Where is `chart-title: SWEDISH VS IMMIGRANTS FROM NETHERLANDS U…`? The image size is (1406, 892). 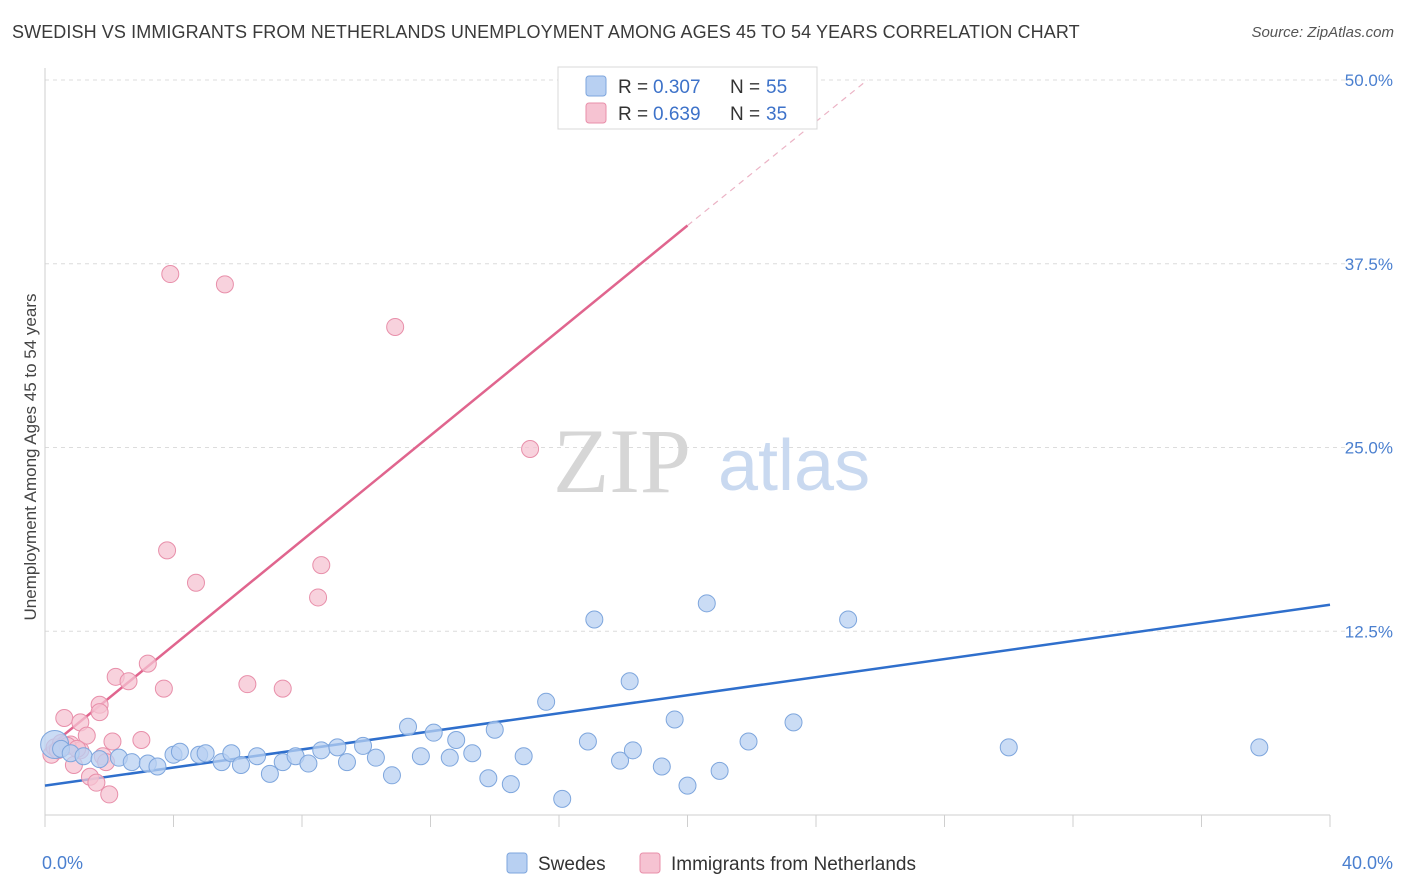 chart-title: SWEDISH VS IMMIGRANTS FROM NETHERLANDS U… is located at coordinates (546, 32).